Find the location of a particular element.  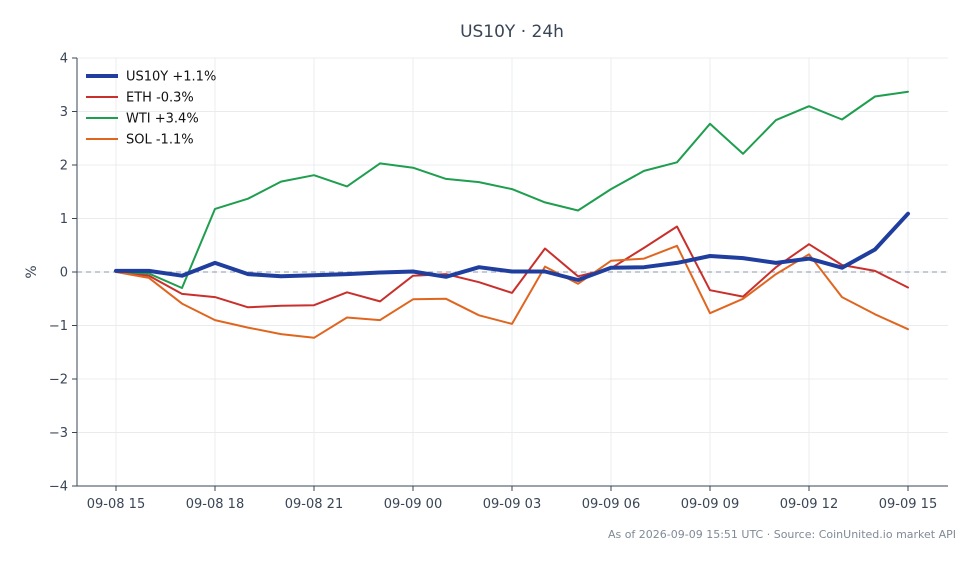

x-tick-label: 09-09 12 is located at coordinates (809, 504).